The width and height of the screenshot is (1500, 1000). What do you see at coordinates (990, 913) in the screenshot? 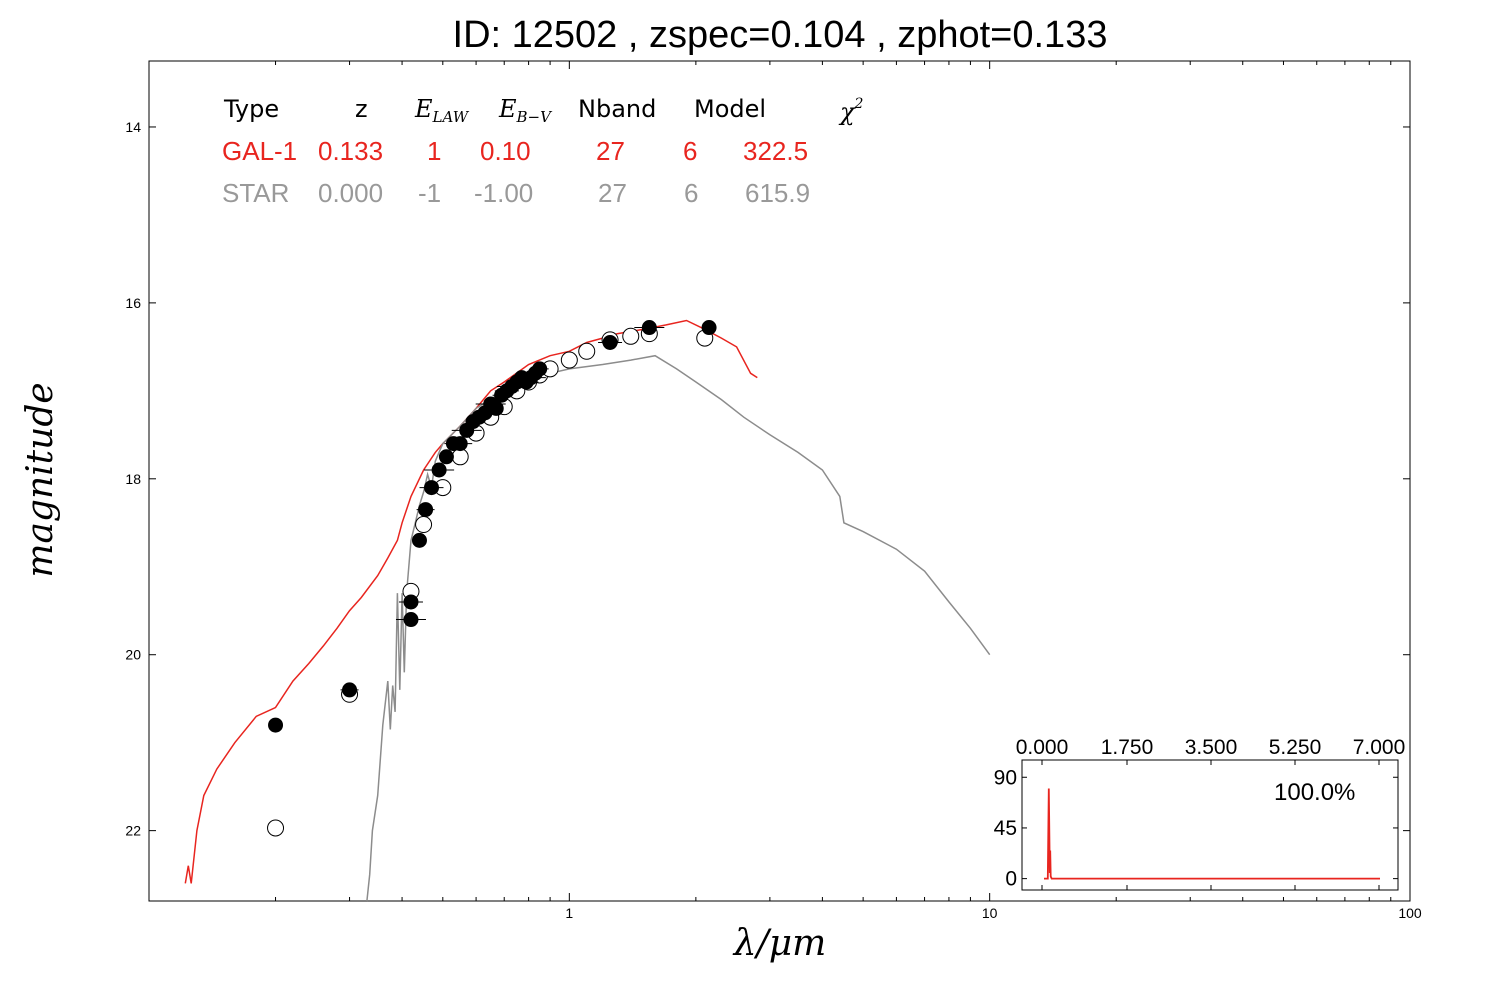
I see `x-tick-label: 10` at bounding box center [990, 913].